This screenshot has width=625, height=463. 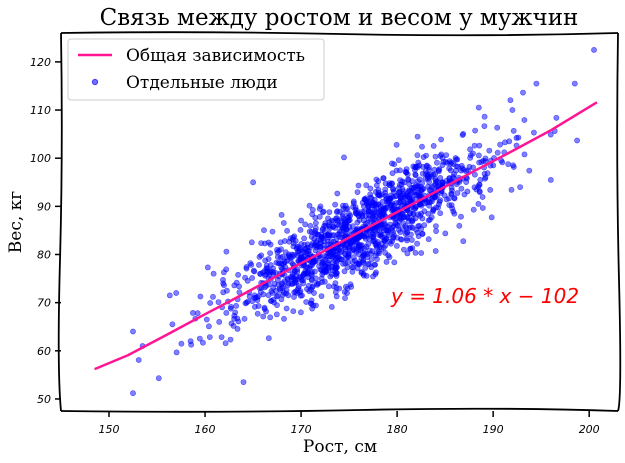 What do you see at coordinates (95, 82) in the screenshot?
I see `legend-point-swatch` at bounding box center [95, 82].